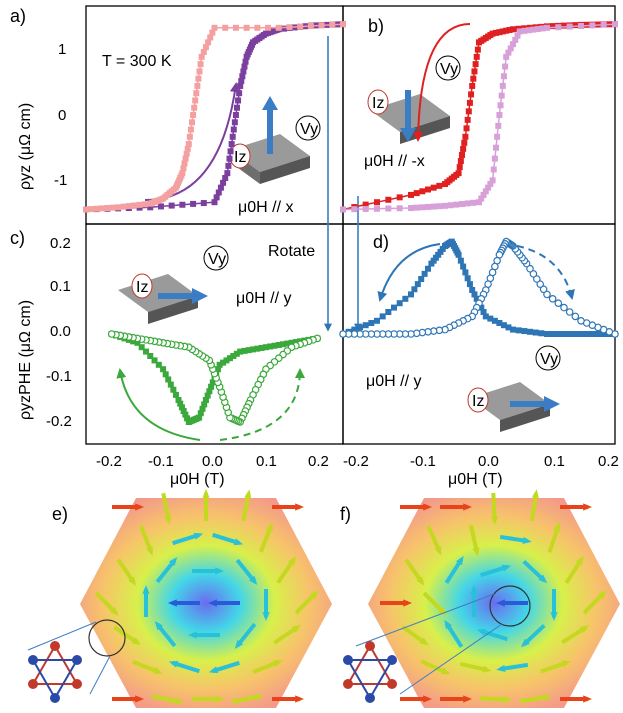 Image resolution: width=623 pixels, height=713 pixels. What do you see at coordinates (345, 514) in the screenshot?
I see `panel-label-f: f)` at bounding box center [345, 514].